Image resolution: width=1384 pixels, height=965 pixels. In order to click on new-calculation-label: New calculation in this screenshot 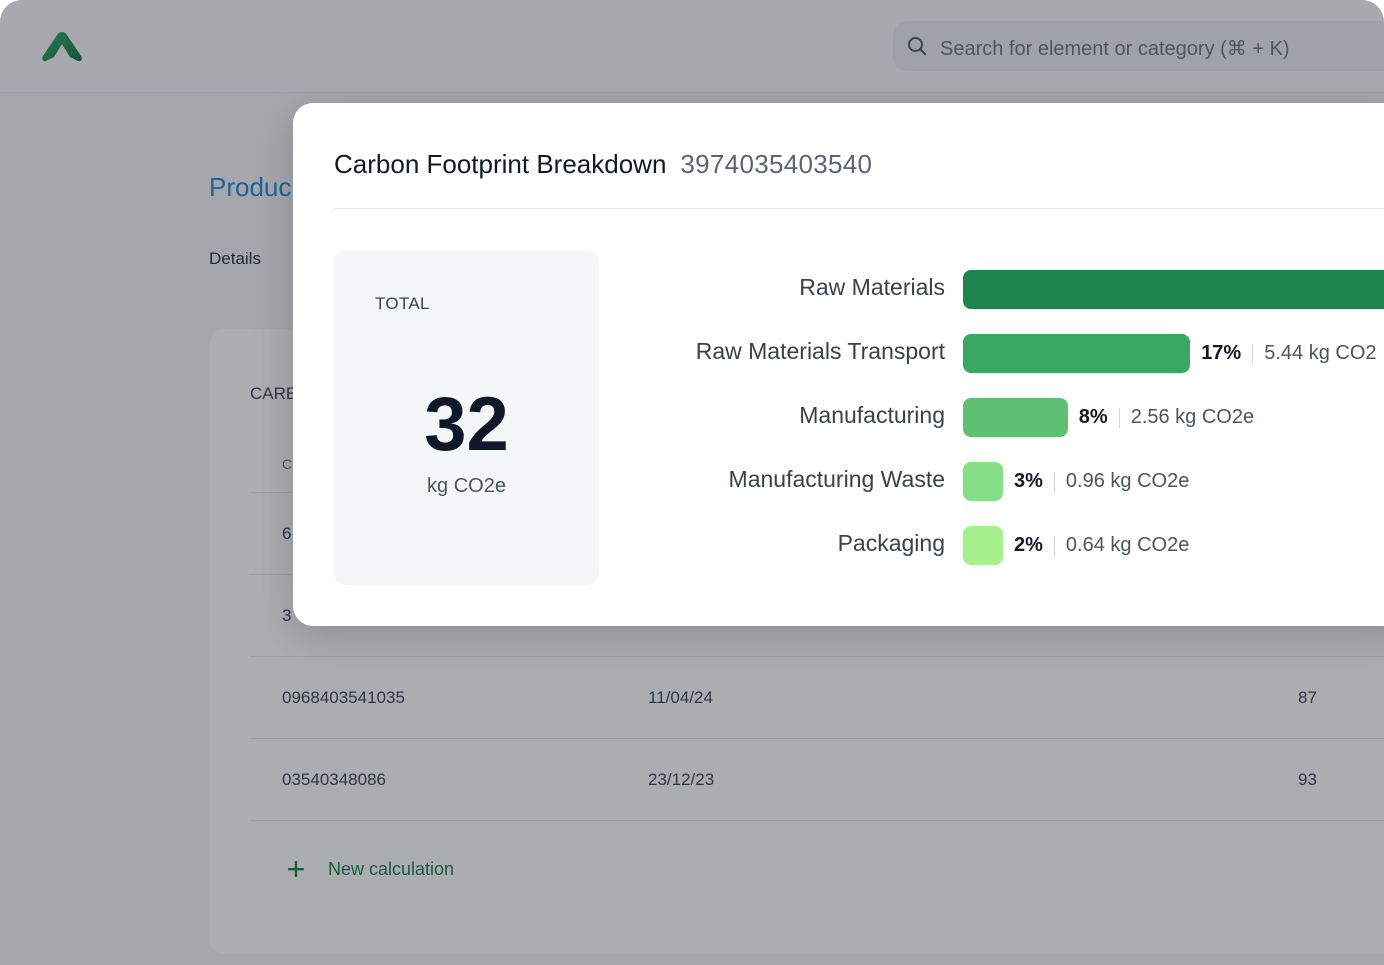, I will do `click(391, 868)`.